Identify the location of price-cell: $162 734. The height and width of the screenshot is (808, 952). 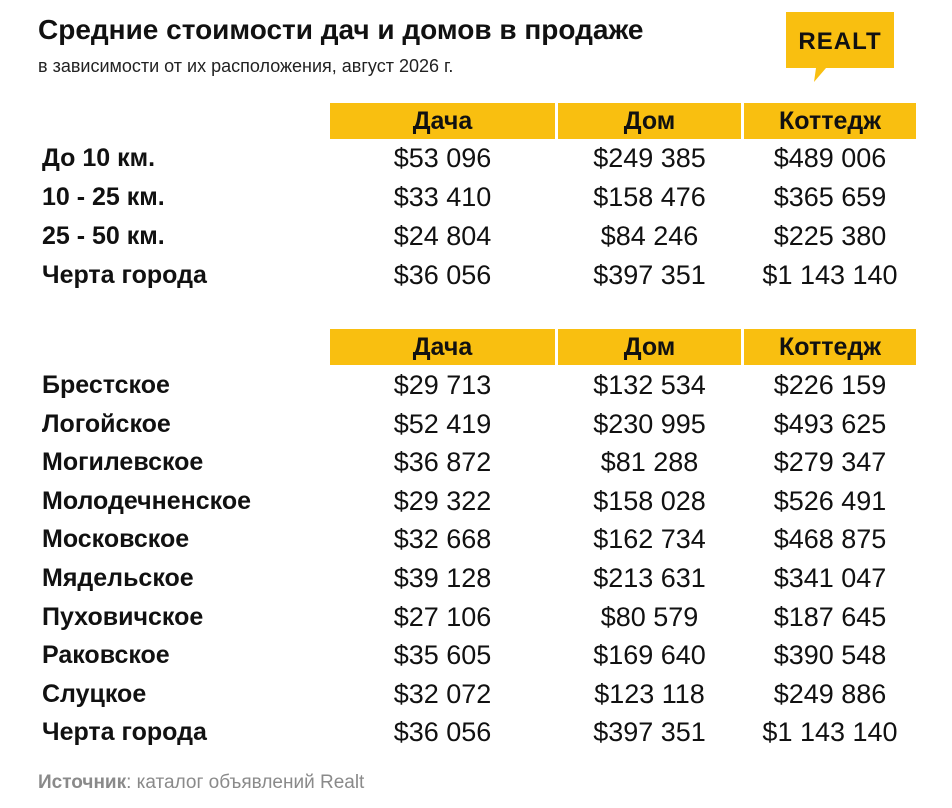
(649, 539).